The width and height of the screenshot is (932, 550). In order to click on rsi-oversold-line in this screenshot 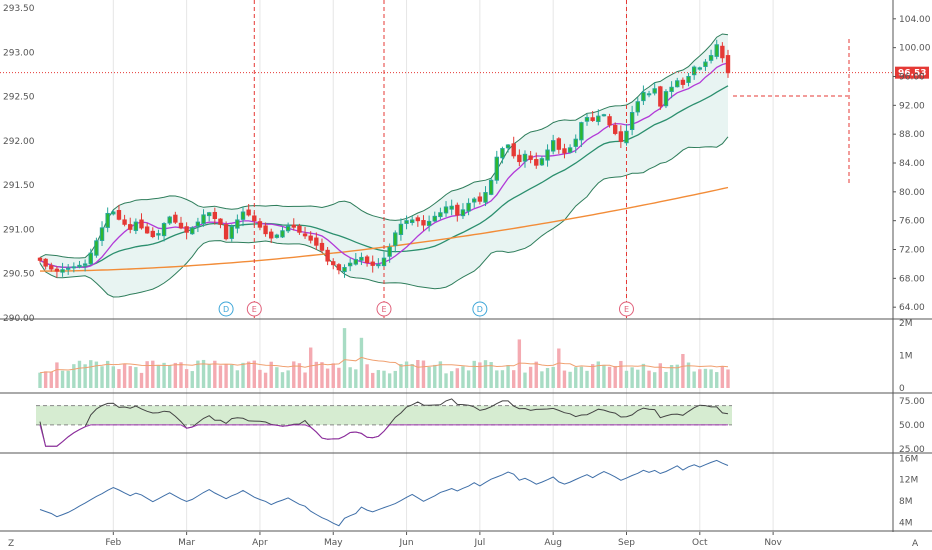, I will do `click(383, 435)`.